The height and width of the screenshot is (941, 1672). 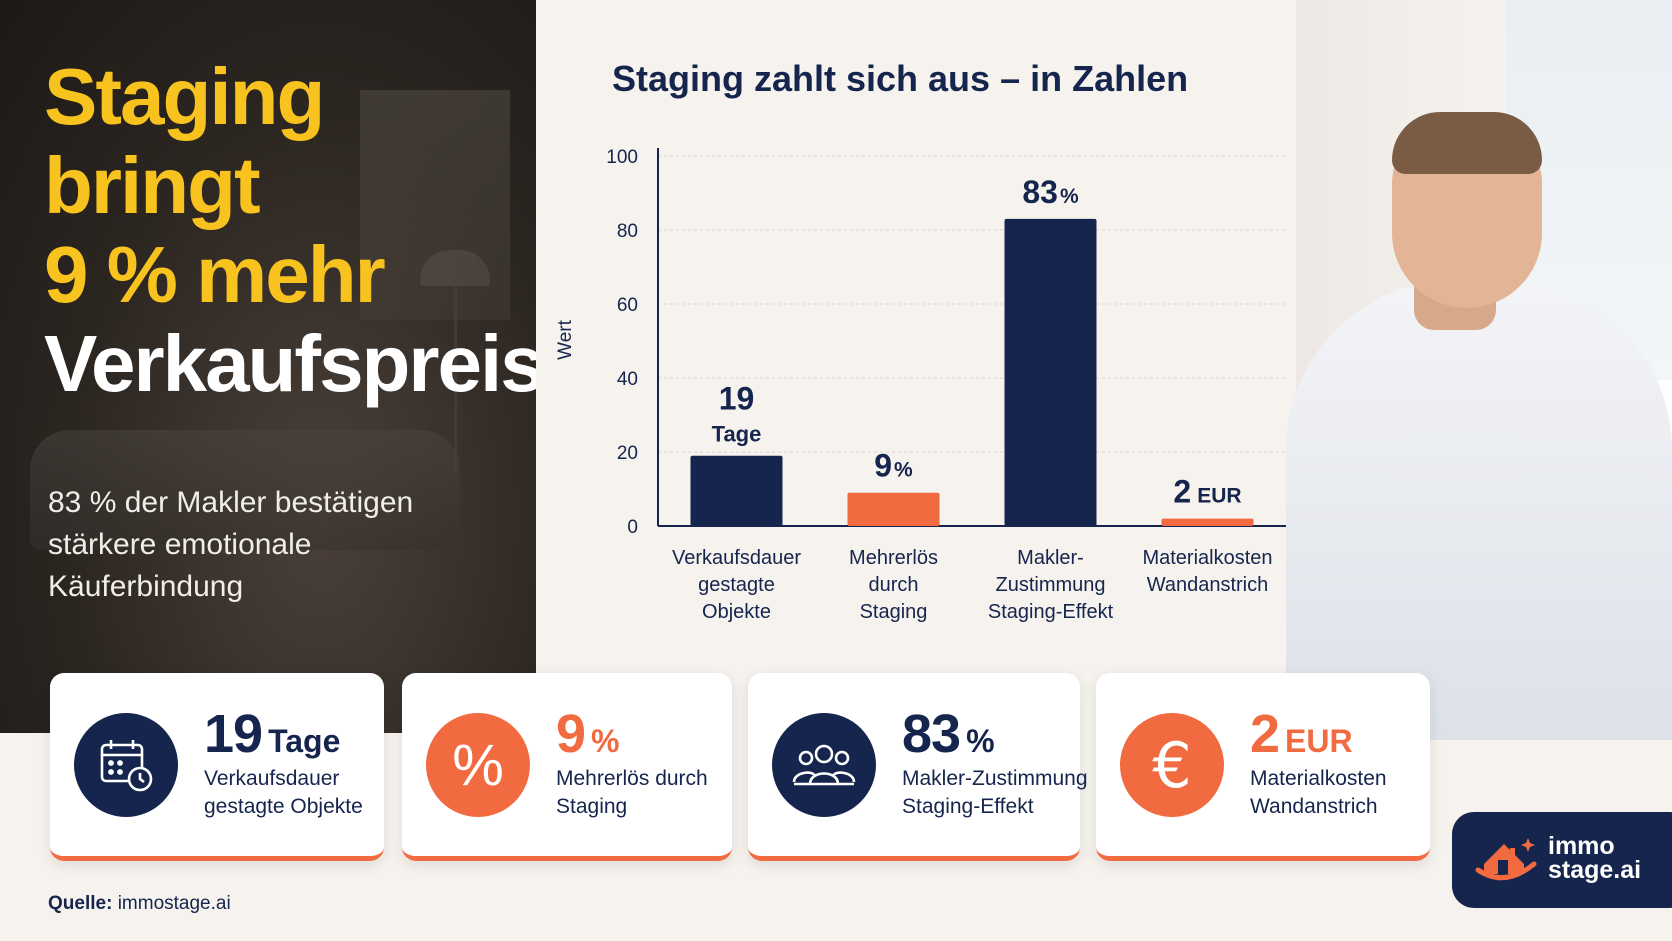 I want to click on data-label: 2 EUR, so click(x=1207, y=492).